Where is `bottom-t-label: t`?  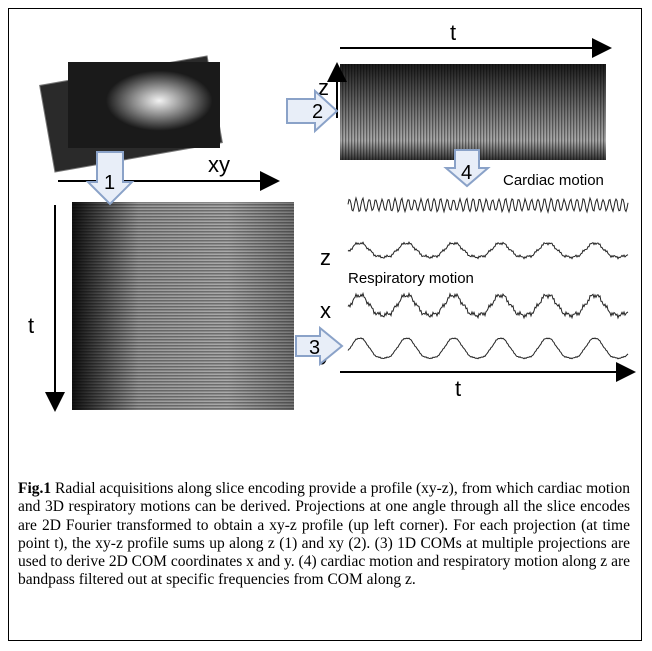 bottom-t-label: t is located at coordinates (458, 388).